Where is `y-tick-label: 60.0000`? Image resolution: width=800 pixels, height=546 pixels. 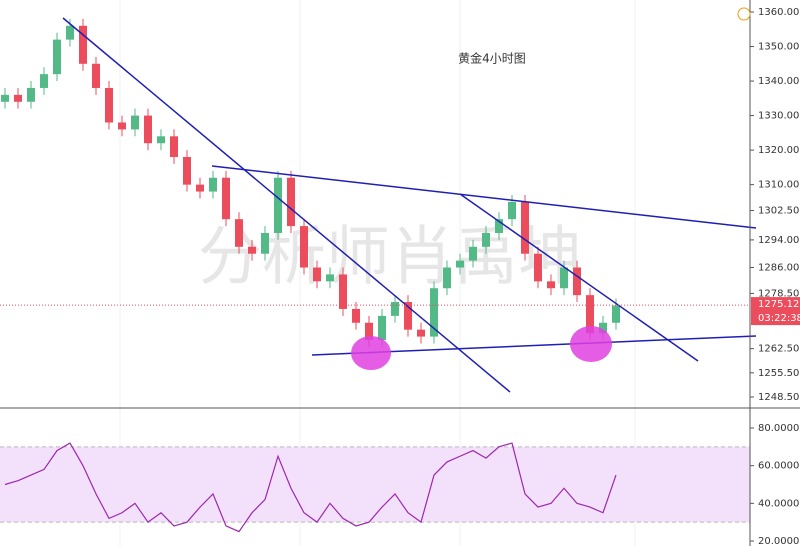 y-tick-label: 60.0000 is located at coordinates (778, 466).